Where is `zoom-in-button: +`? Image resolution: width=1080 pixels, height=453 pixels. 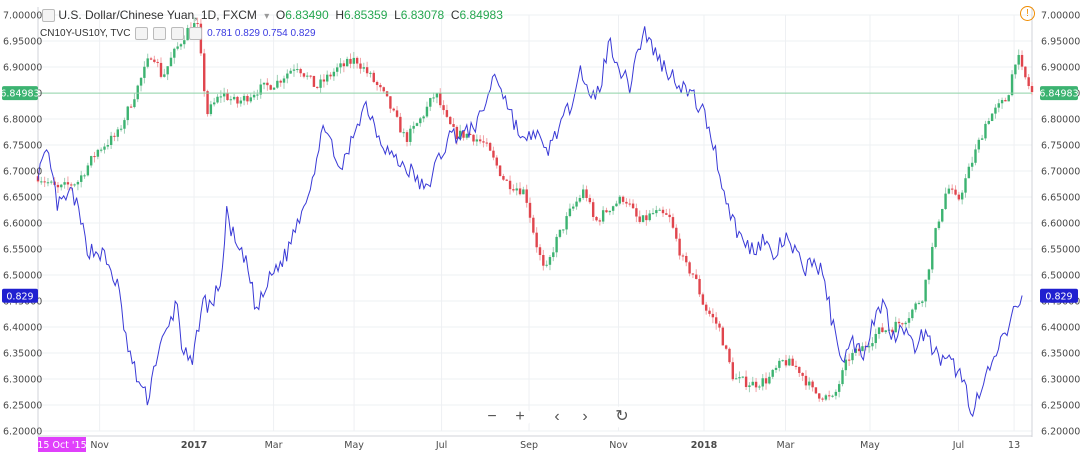
zoom-in-button: + is located at coordinates (520, 417).